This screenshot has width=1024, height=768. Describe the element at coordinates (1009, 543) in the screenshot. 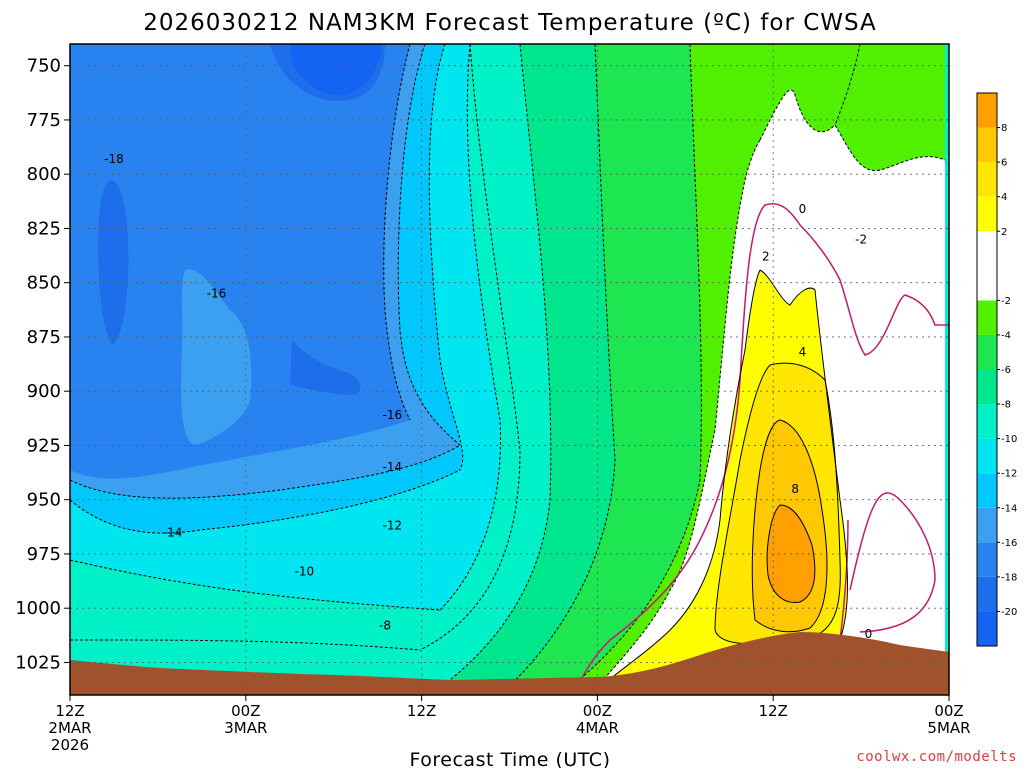

I see `colorbar-label-11: -16` at that location.